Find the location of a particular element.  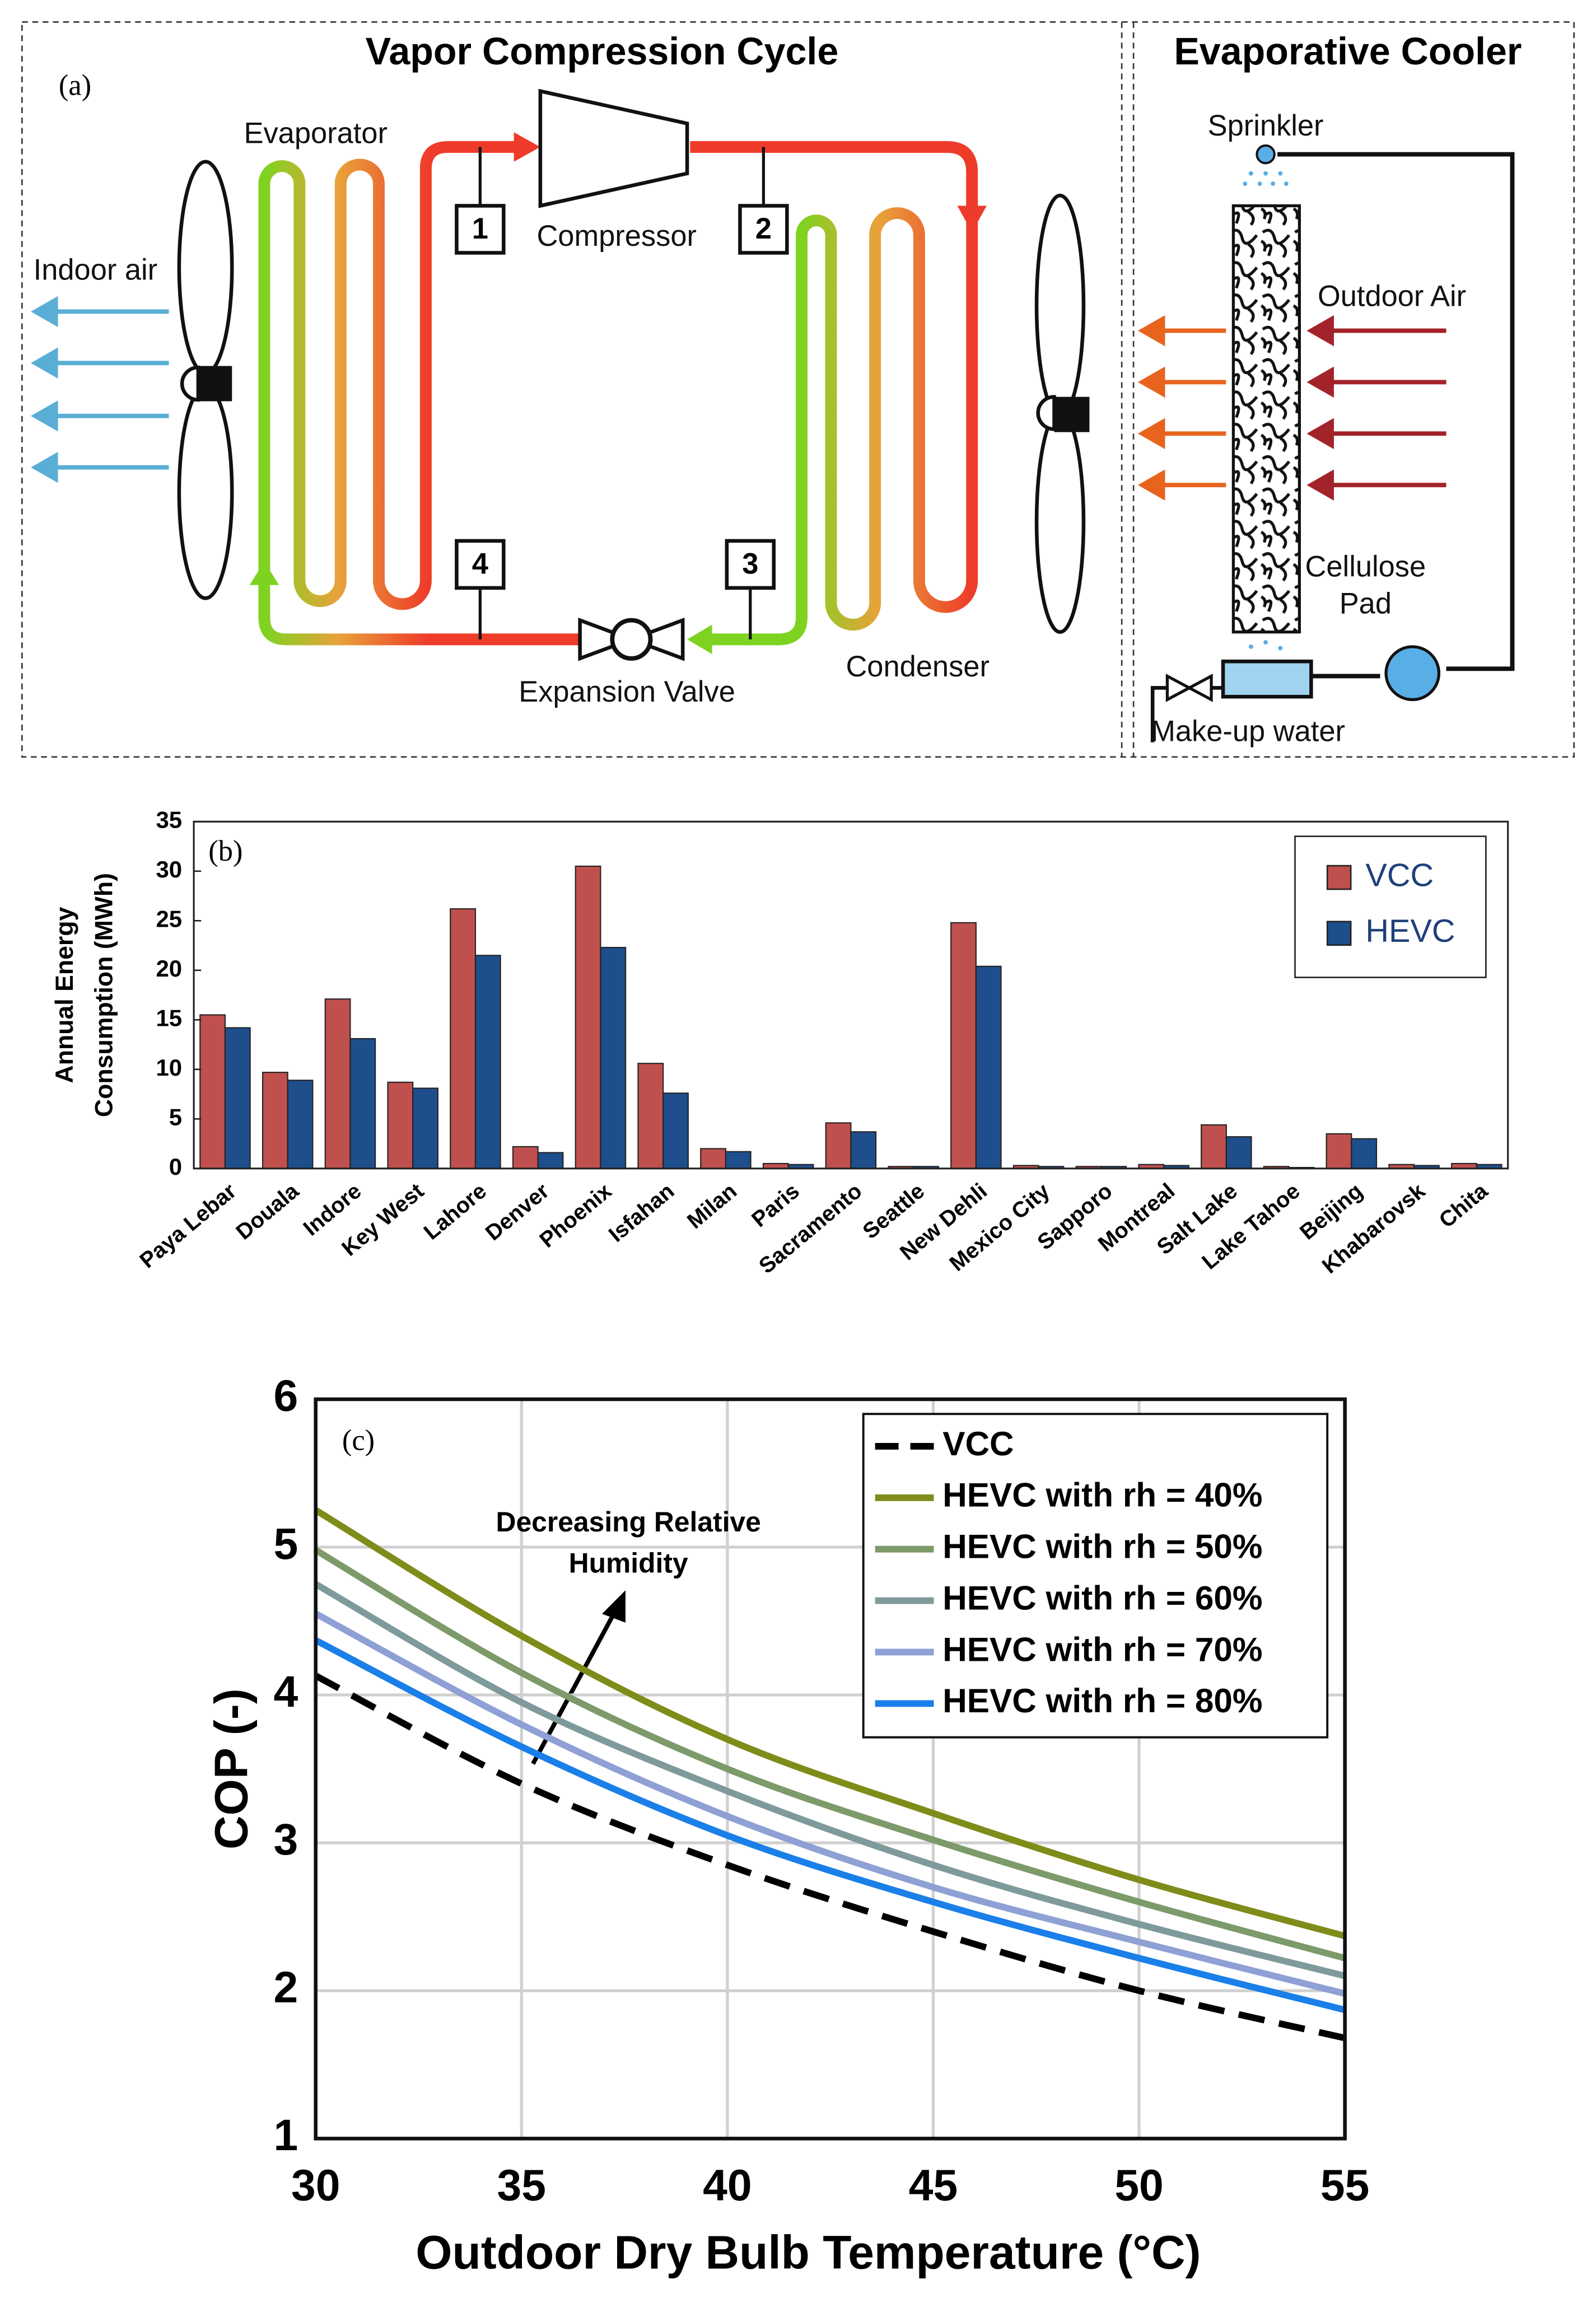

sprinkler is located at coordinates (1266, 154).